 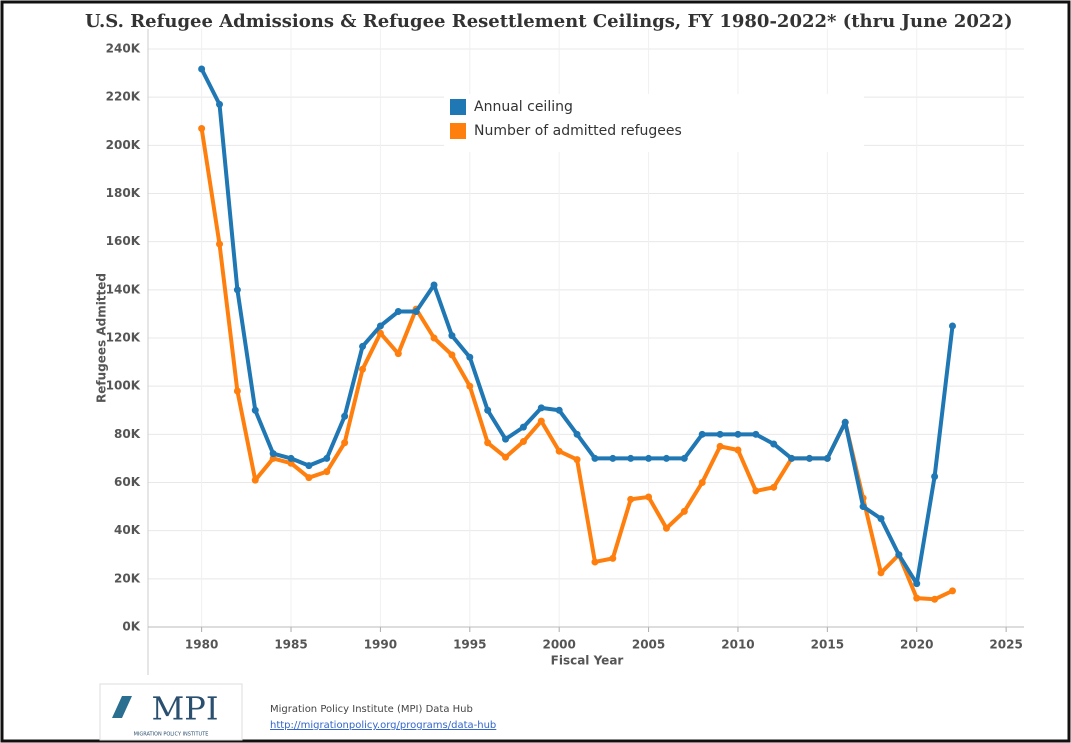 What do you see at coordinates (380, 645) in the screenshot?
I see `x-tick-label: 1990` at bounding box center [380, 645].